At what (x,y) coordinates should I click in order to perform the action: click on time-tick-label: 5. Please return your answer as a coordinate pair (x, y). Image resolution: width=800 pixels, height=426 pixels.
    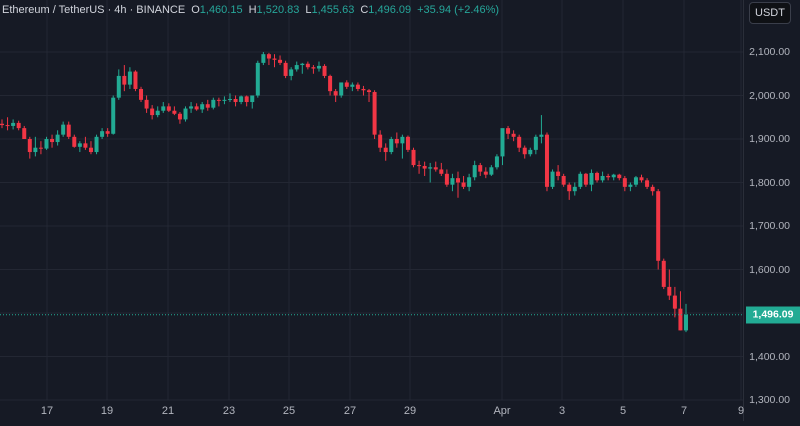
    Looking at the image, I should click on (623, 411).